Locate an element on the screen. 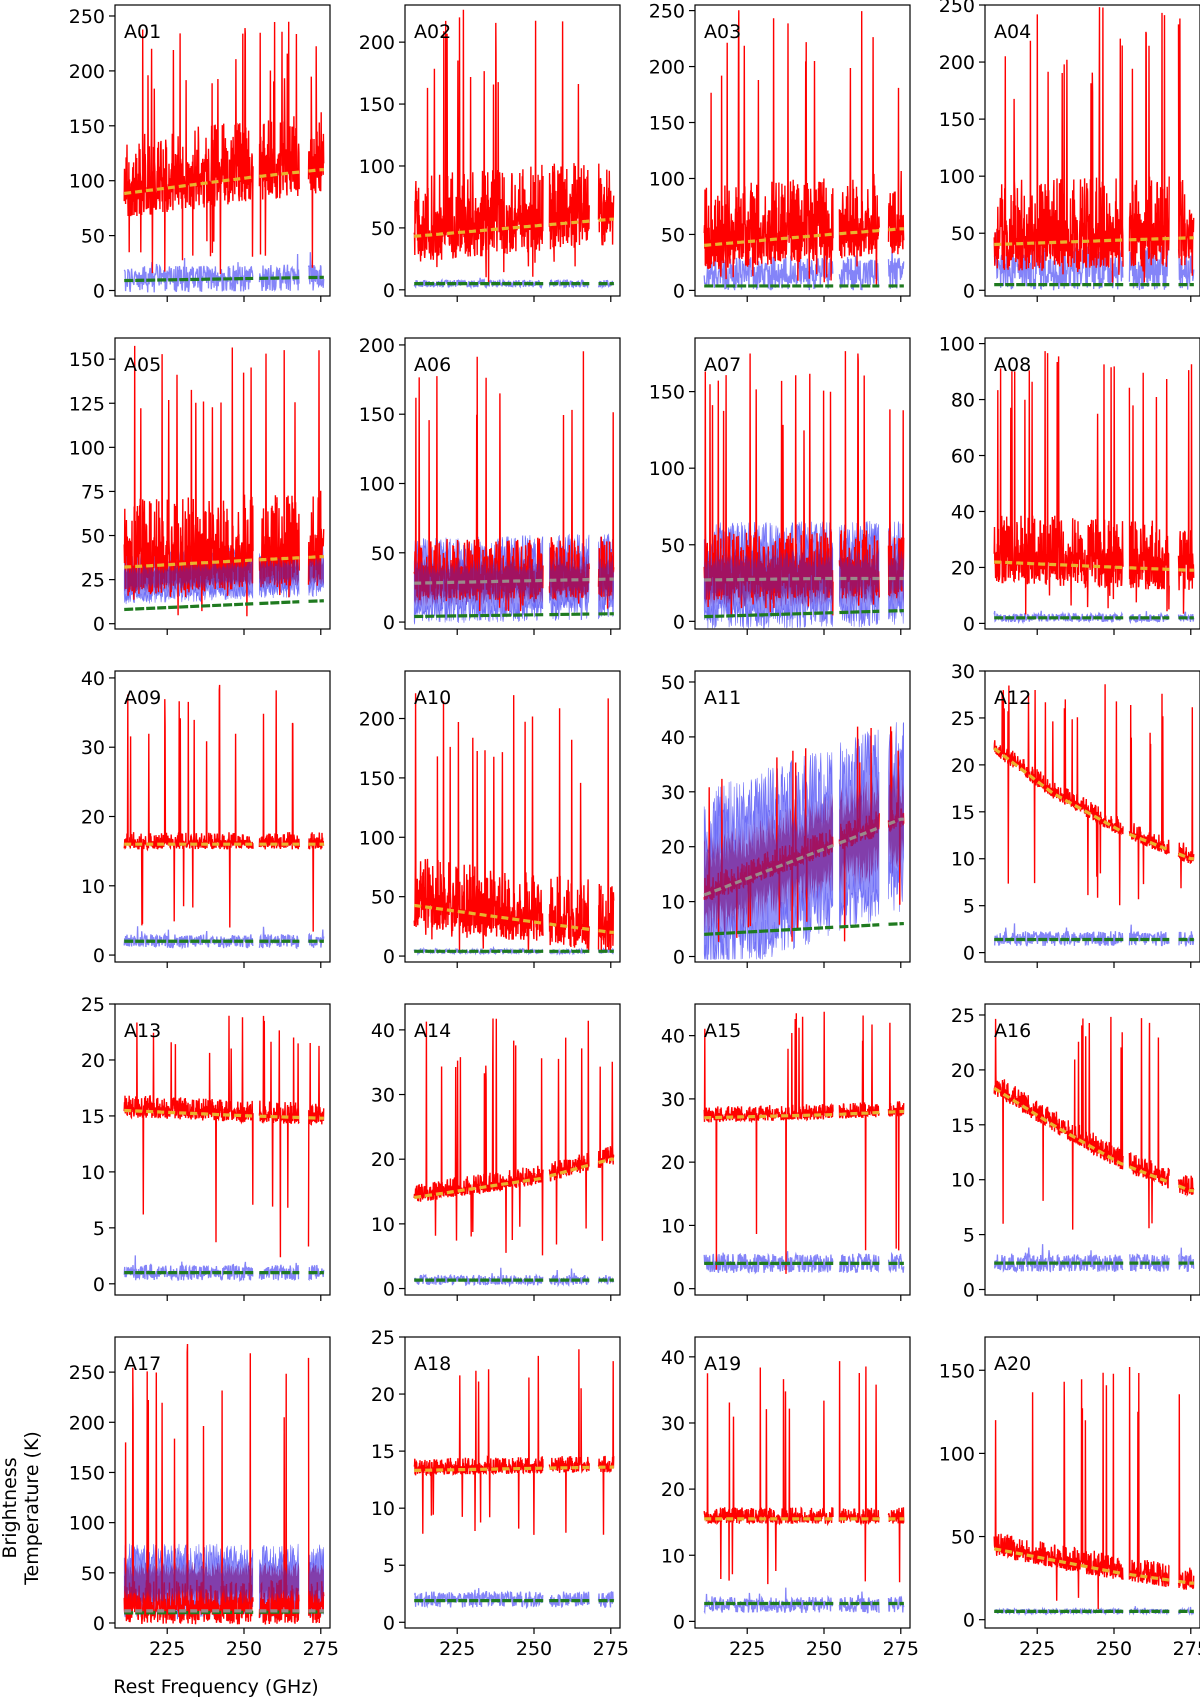 The width and height of the screenshot is (1200, 1702). panel-a12: 0 5 10 15 20 25 30 A12 is located at coordinates (1075, 814).